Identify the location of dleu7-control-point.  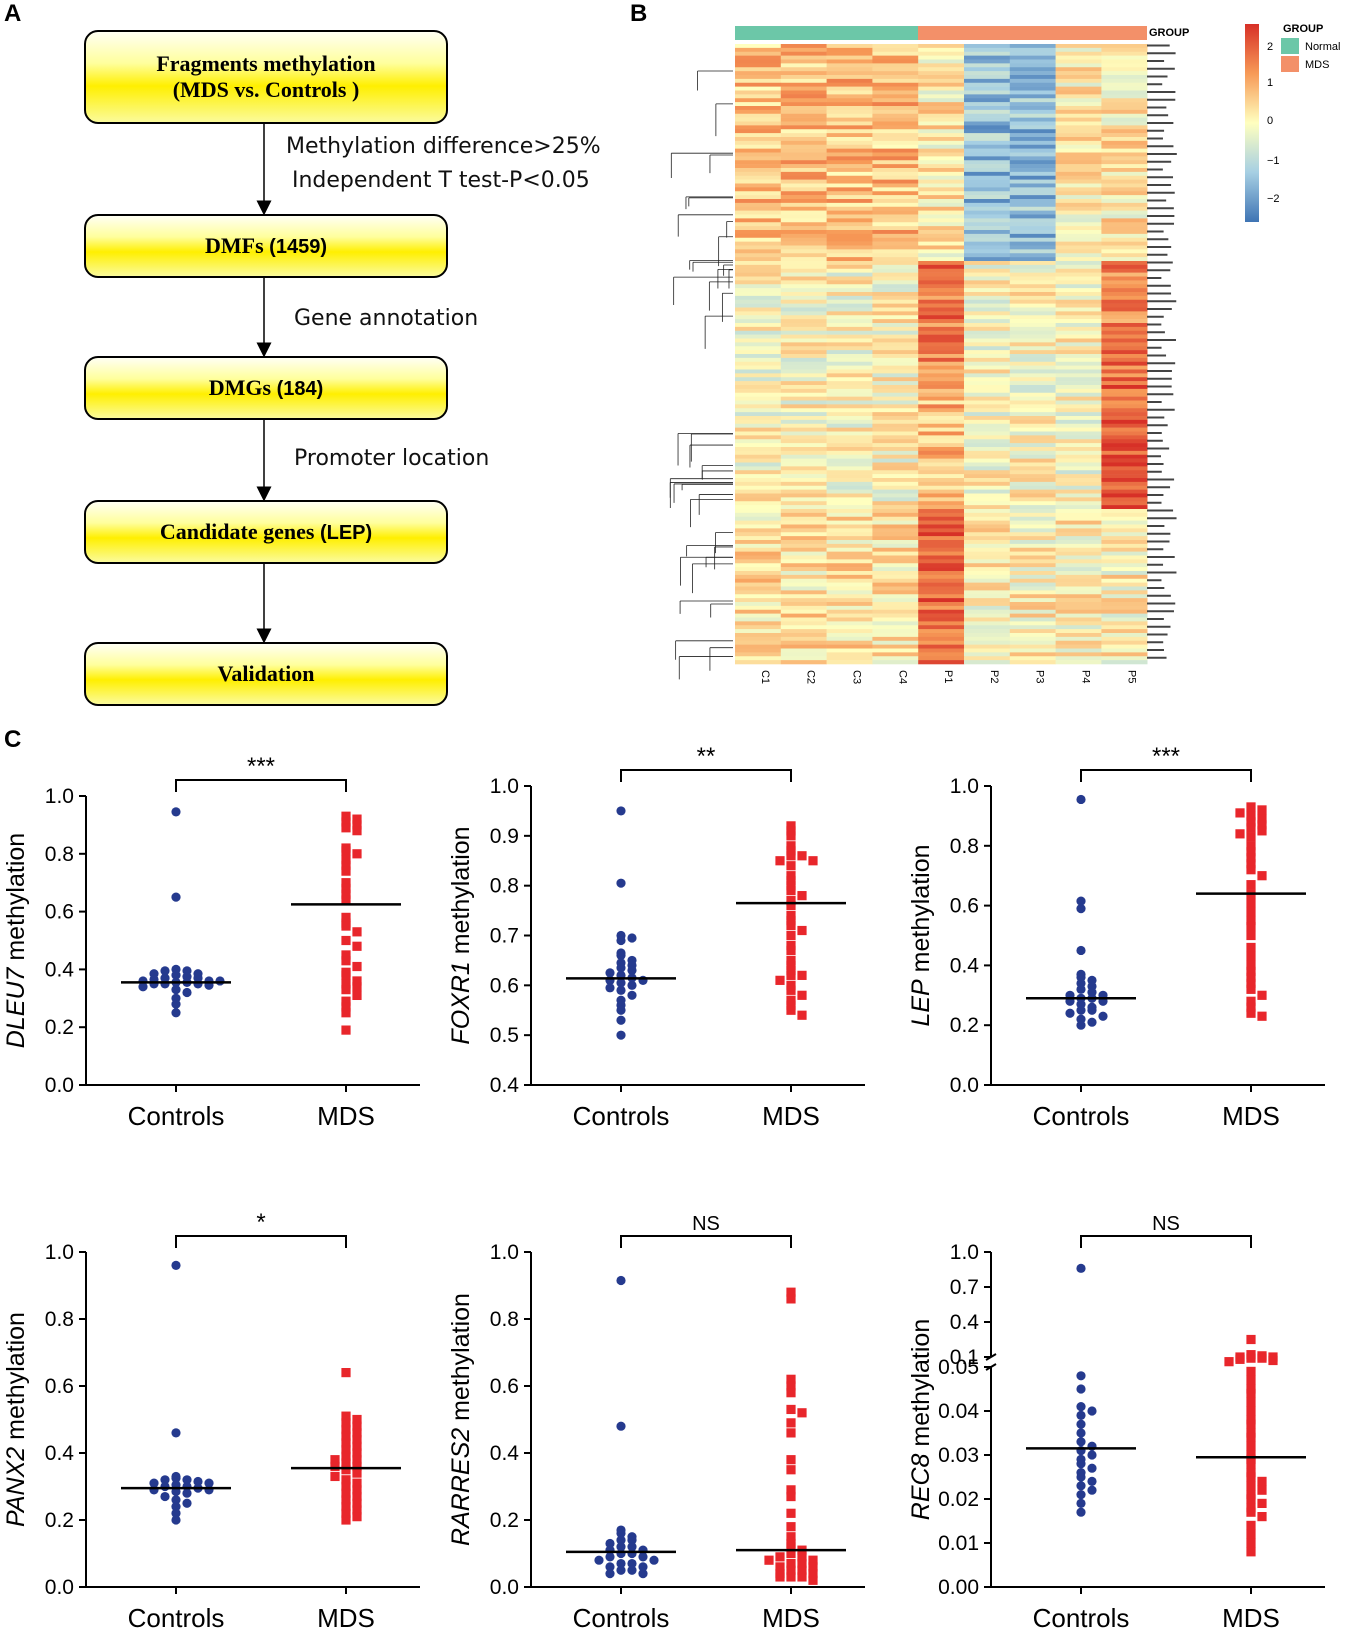
(154, 984).